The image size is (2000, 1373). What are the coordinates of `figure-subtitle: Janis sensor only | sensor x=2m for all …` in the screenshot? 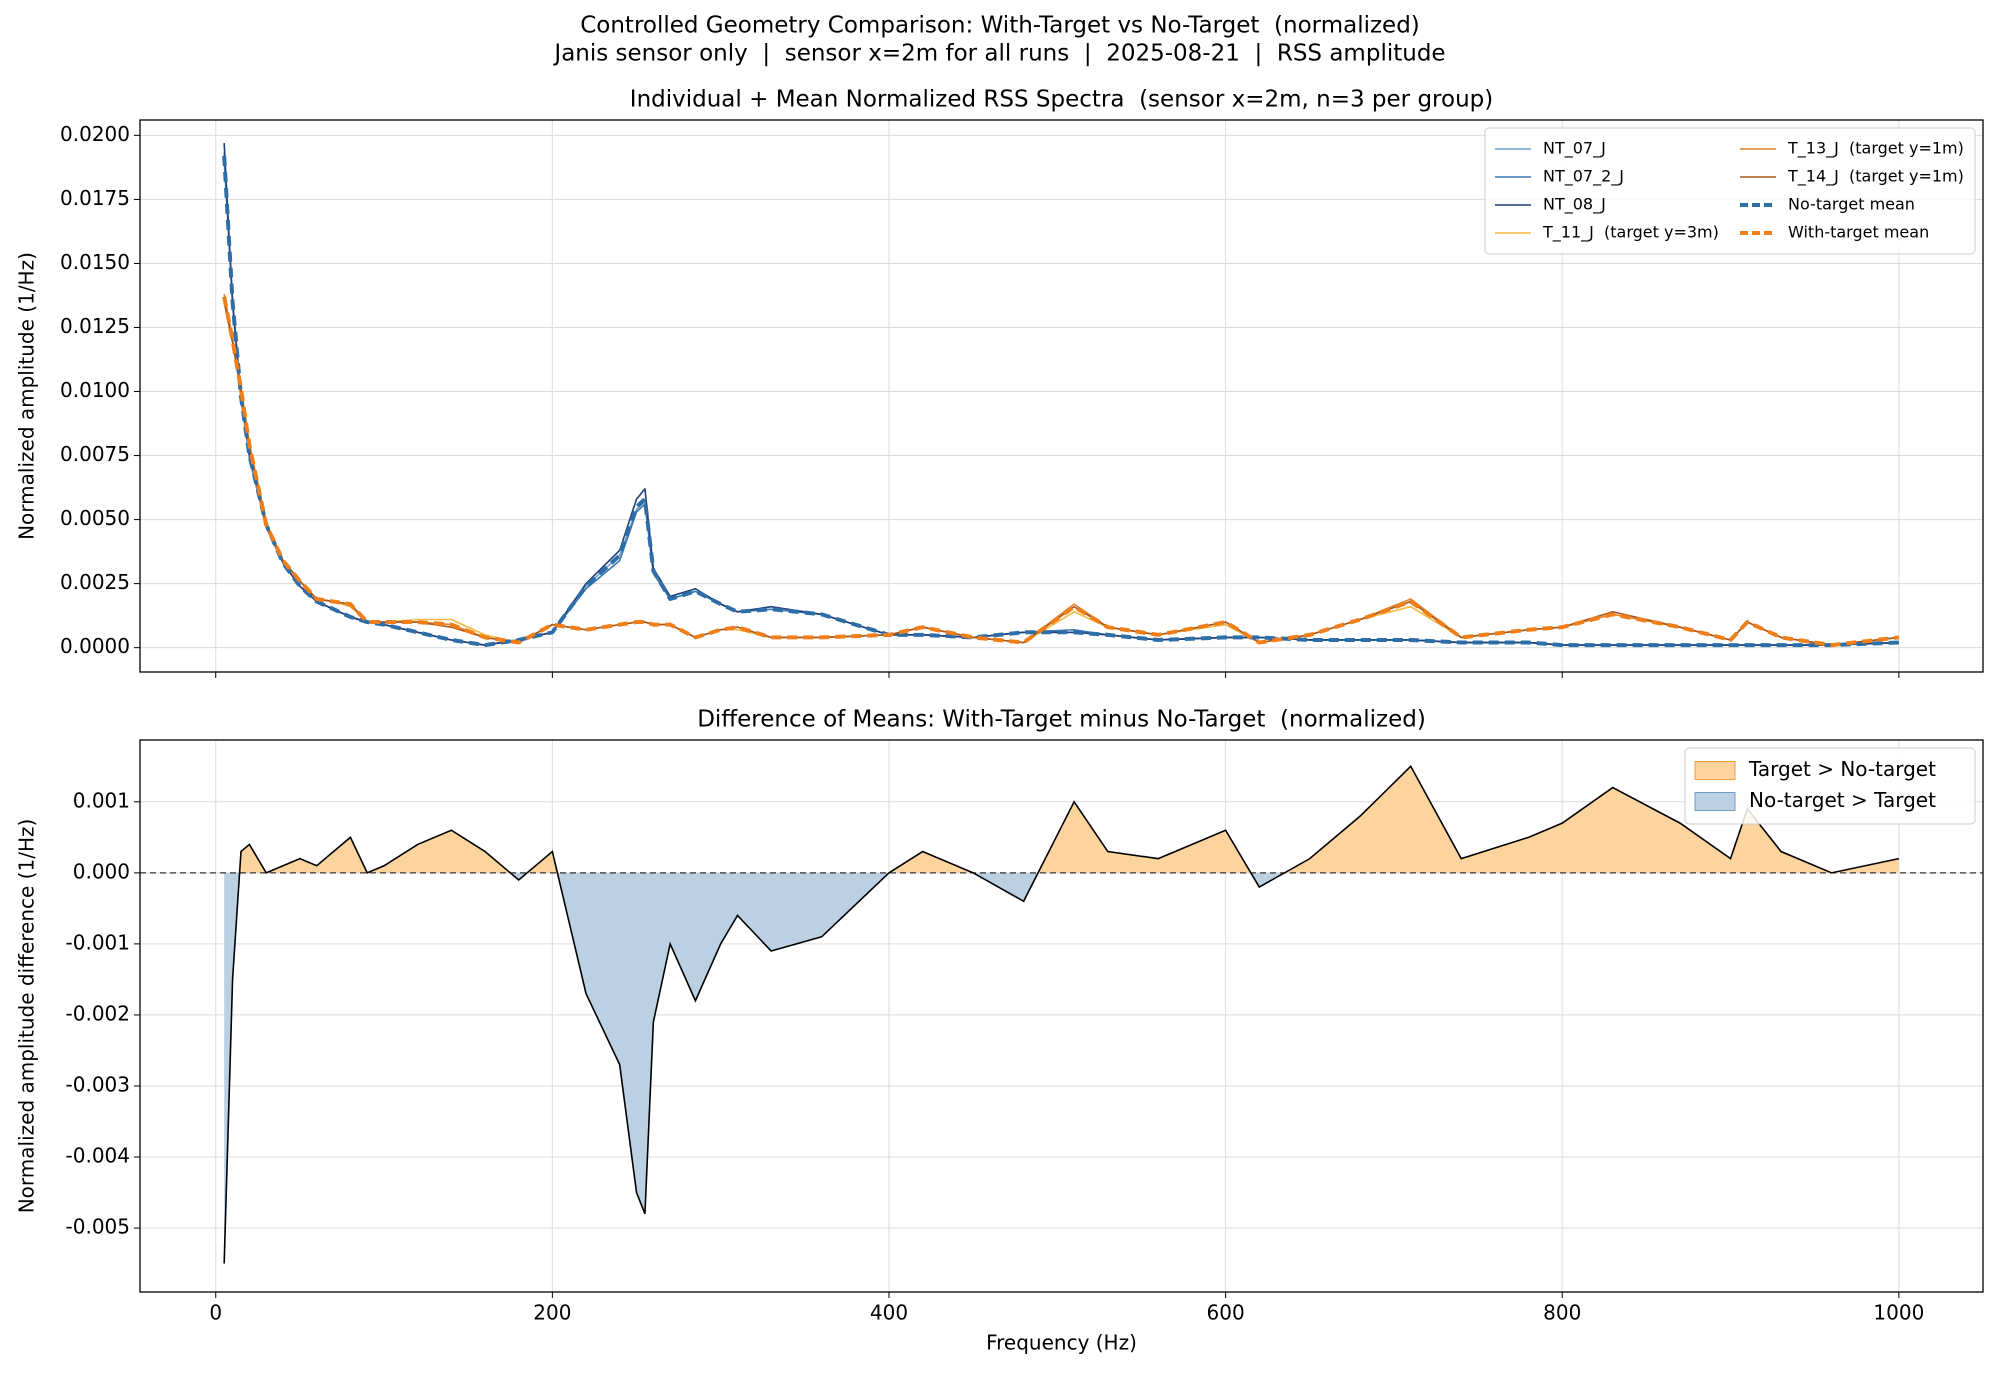 It's located at (998, 54).